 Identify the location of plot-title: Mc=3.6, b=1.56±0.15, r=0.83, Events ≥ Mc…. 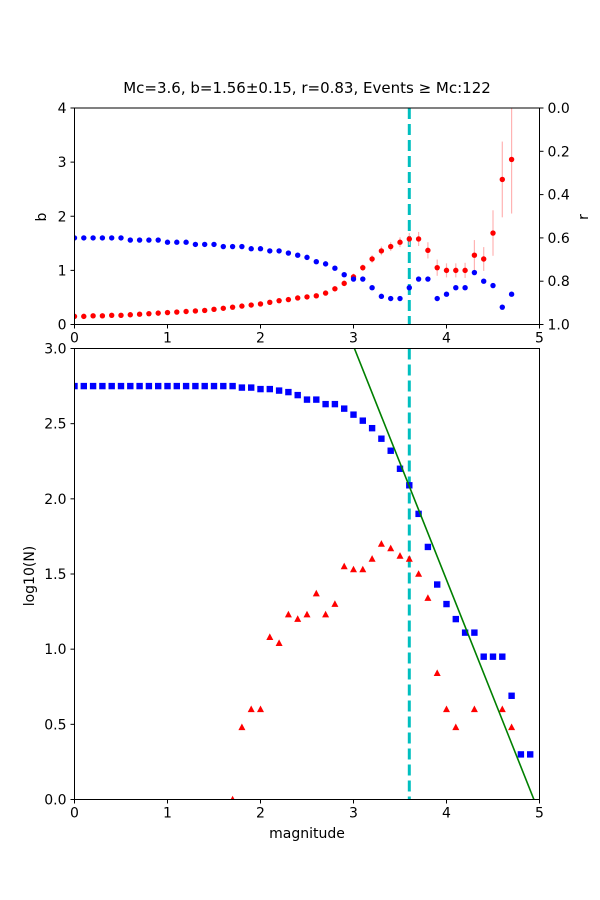
(307, 88).